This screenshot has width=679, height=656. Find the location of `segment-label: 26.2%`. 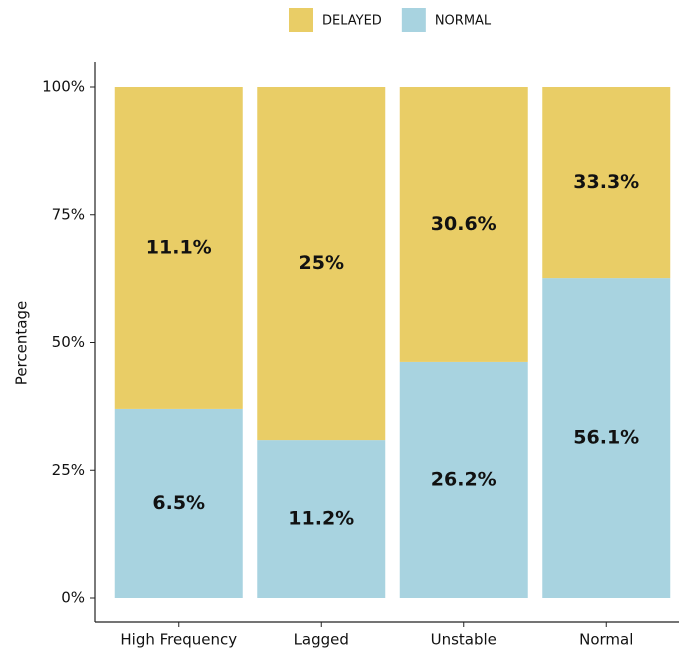

segment-label: 26.2% is located at coordinates (464, 479).